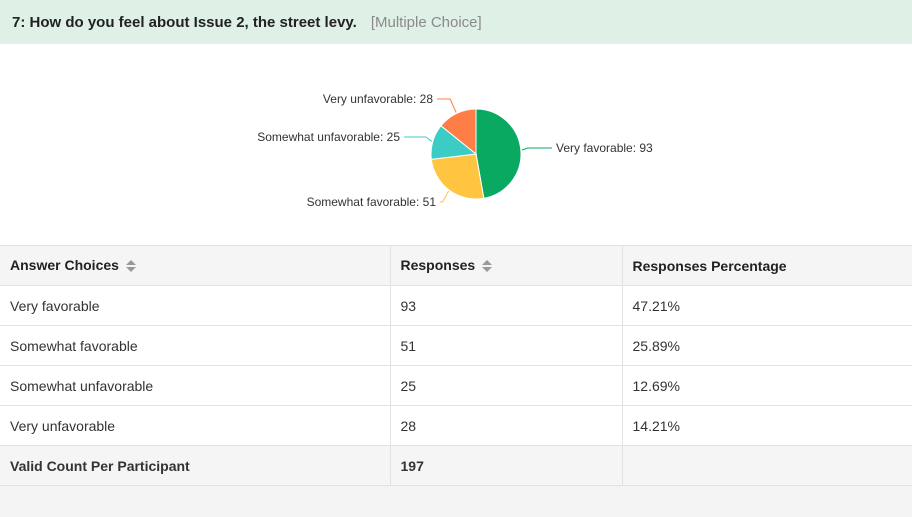 The height and width of the screenshot is (517, 912). Describe the element at coordinates (195, 345) in the screenshot. I see `choice-cell: Somewhat favorable` at that location.